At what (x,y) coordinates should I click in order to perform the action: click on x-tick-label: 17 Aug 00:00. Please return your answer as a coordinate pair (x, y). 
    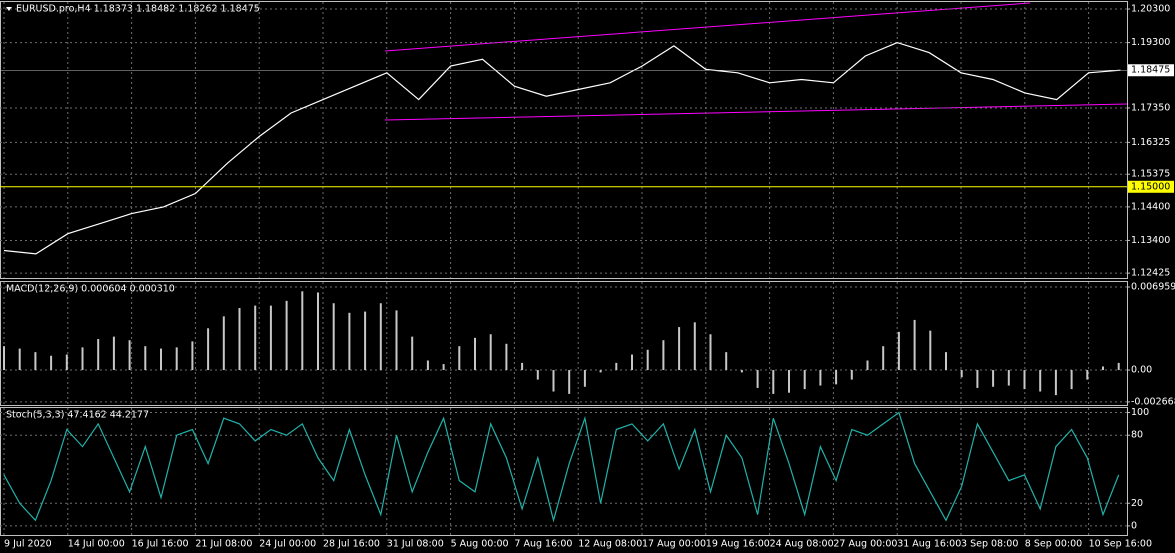
    Looking at the image, I should click on (674, 544).